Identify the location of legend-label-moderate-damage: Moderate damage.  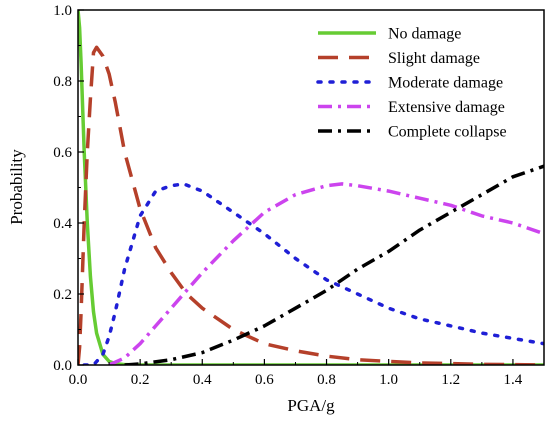
(445, 83).